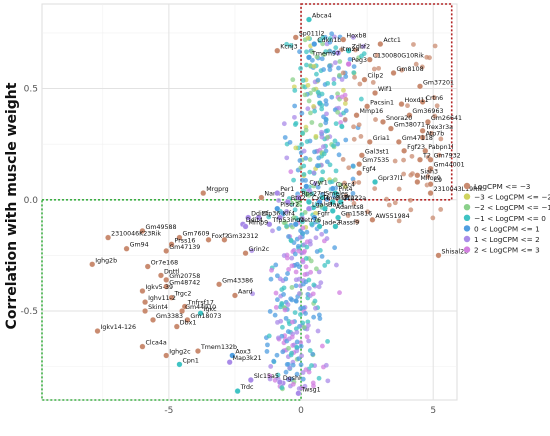  Describe the element at coordinates (325, 53) in the screenshot. I see `point-label: Tmem97` at that location.